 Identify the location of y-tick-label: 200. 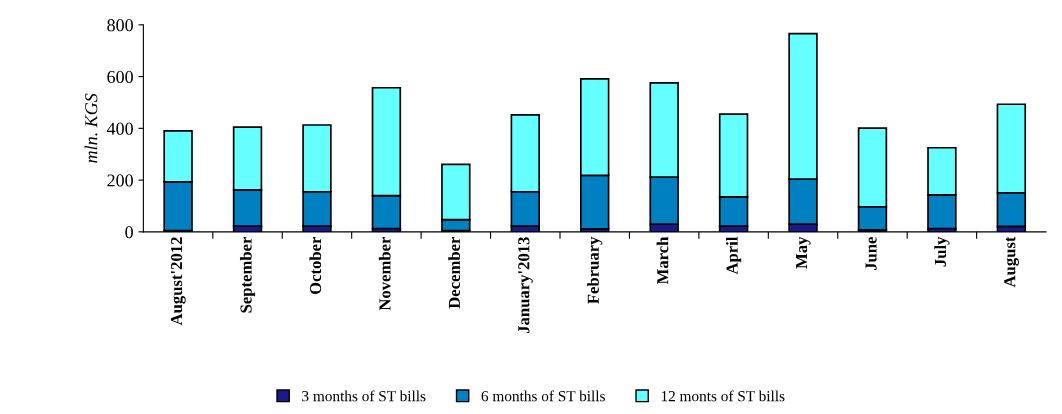
(120, 180).